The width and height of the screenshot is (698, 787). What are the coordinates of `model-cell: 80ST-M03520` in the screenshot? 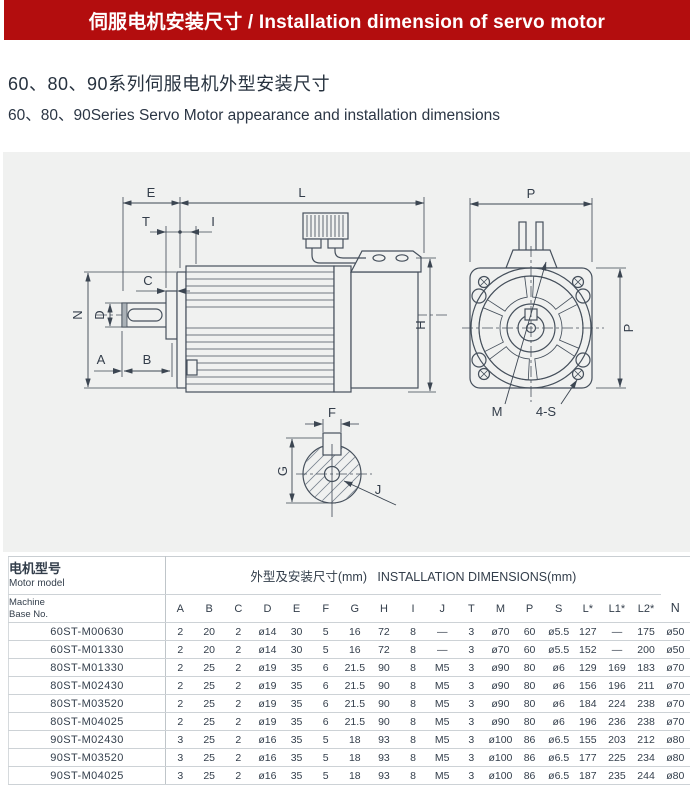 It's located at (87, 703).